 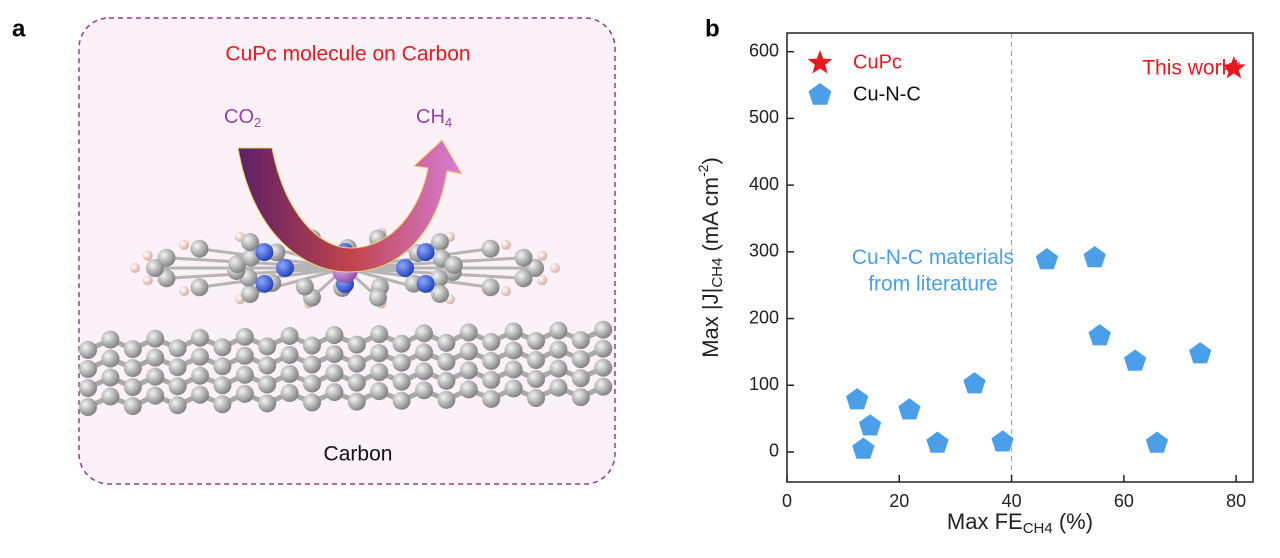 What do you see at coordinates (764, 251) in the screenshot?
I see `y-tick-label: 300` at bounding box center [764, 251].